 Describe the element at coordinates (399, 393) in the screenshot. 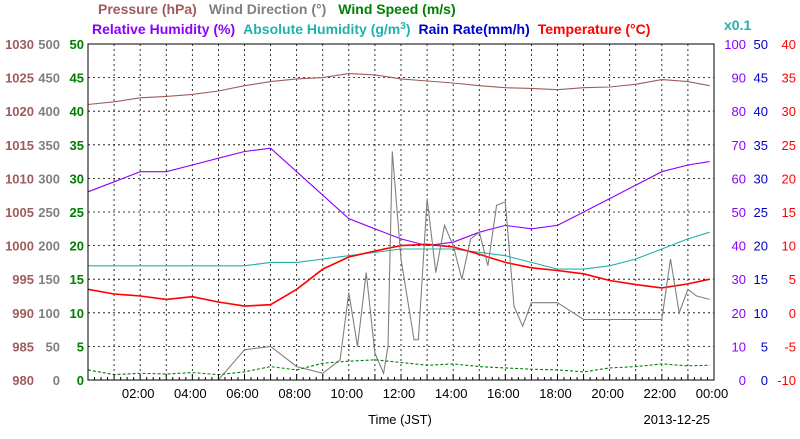

I see `x-tick-label: 12:00` at that location.